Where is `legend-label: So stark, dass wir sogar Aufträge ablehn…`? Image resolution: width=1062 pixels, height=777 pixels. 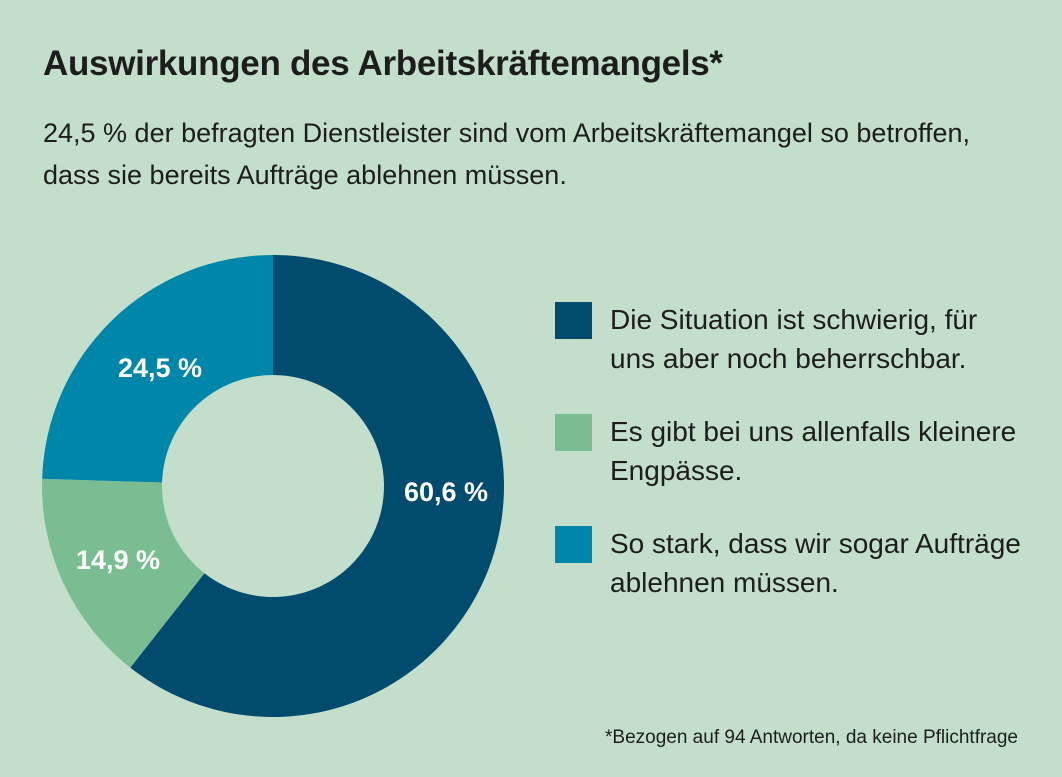
legend-label: So stark, dass wir sogar Aufträge ablehn… is located at coordinates (815, 563).